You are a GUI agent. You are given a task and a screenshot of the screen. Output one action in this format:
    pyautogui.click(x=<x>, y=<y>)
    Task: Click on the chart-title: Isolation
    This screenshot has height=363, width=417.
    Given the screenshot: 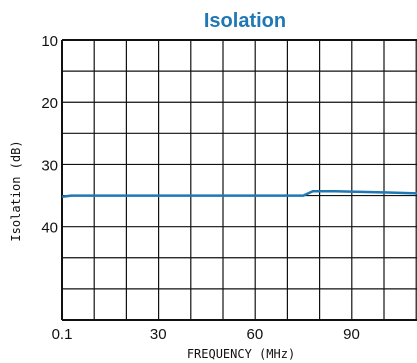 What is the action you would take?
    pyautogui.click(x=245, y=21)
    